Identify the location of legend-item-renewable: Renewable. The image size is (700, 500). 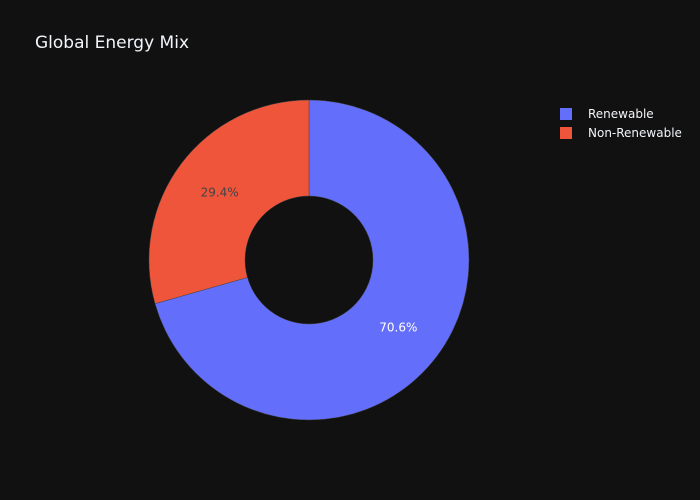
(621, 113).